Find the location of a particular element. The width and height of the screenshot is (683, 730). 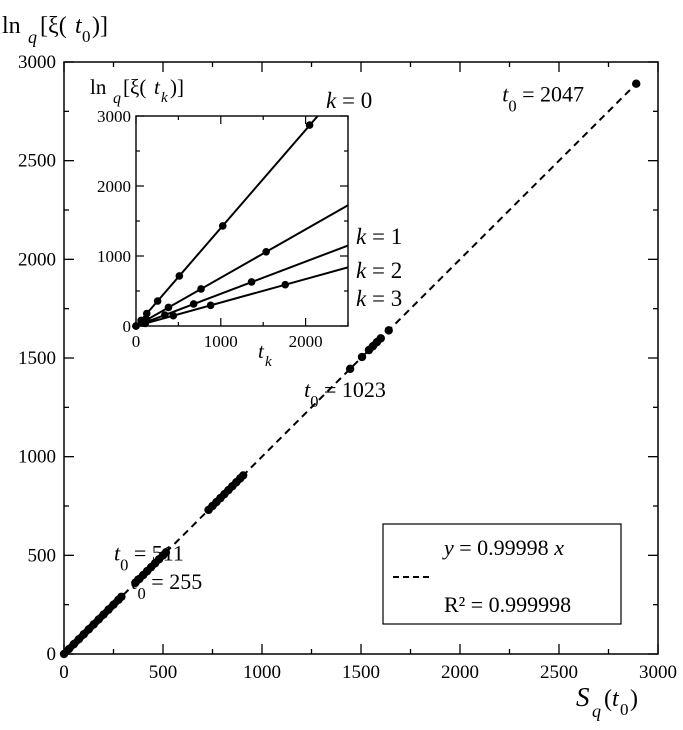

legend: y = 0.99998 x R² = 0.999998 is located at coordinates (502, 574).